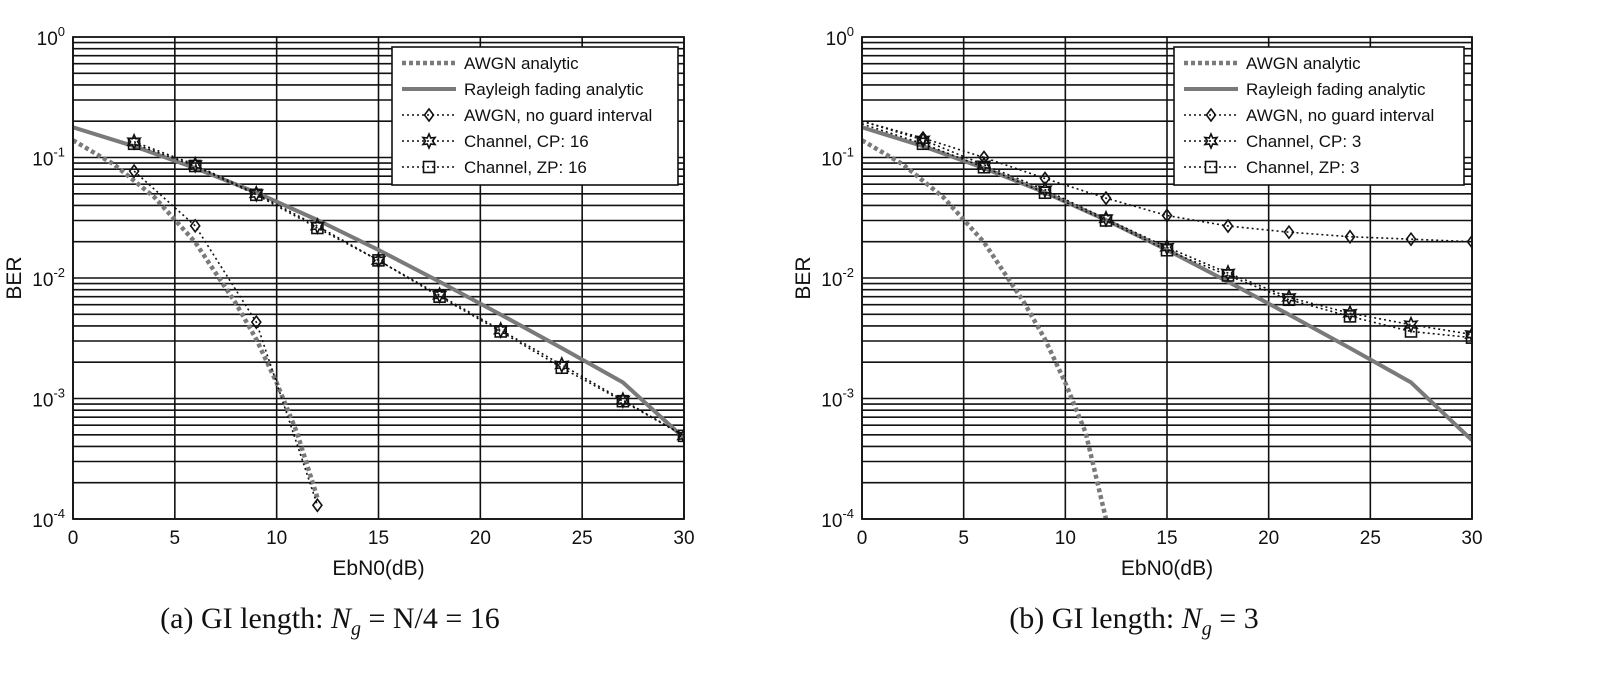 The height and width of the screenshot is (692, 1620). What do you see at coordinates (1303, 141) in the screenshot?
I see `legend-label: Channel, CP: 3` at bounding box center [1303, 141].